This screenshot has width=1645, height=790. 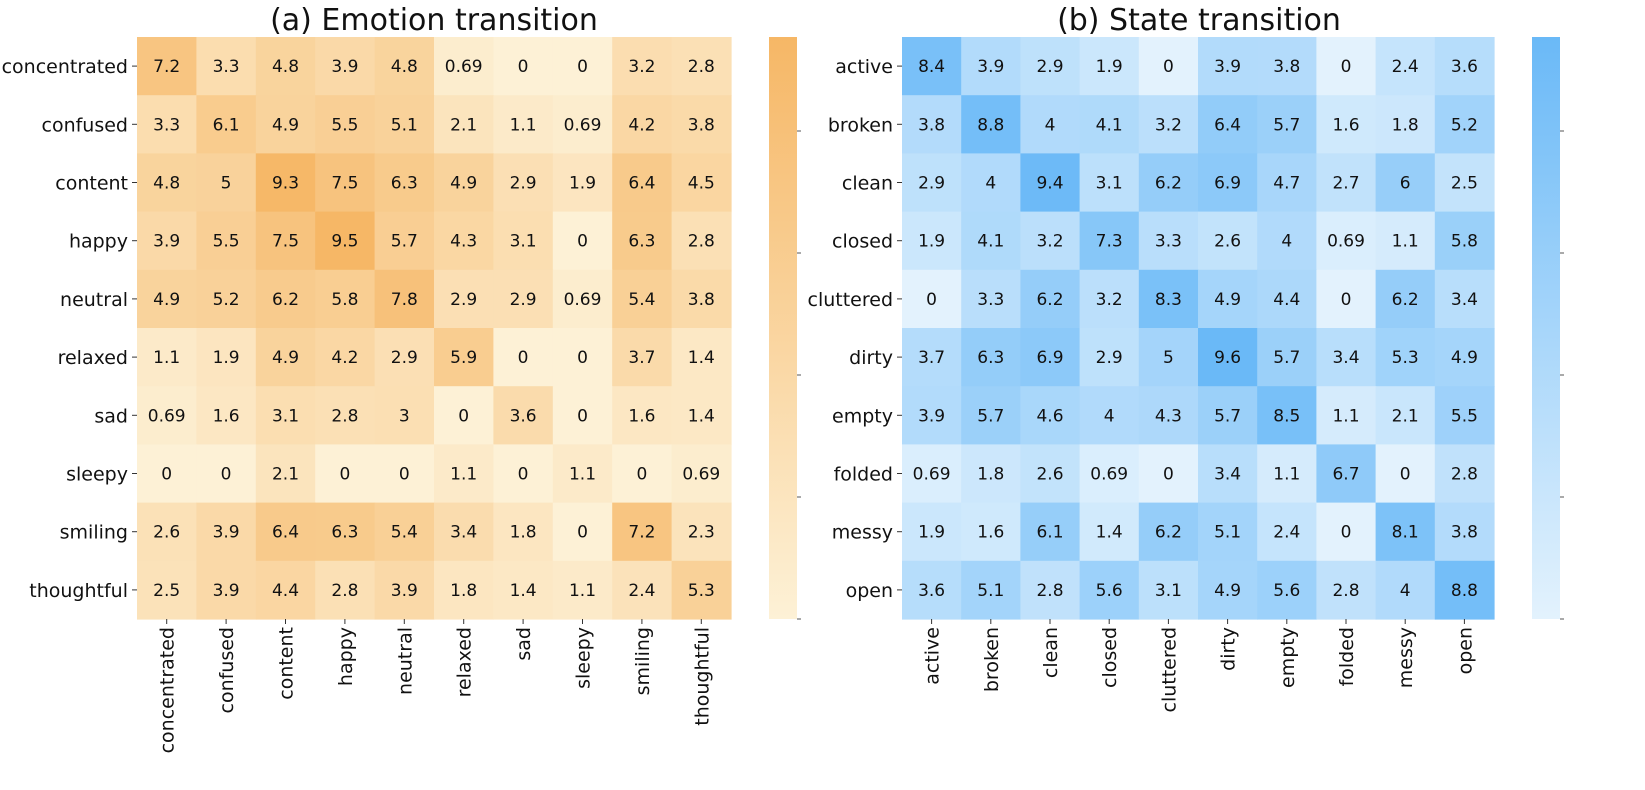 What do you see at coordinates (85, 125) in the screenshot?
I see `y-tick-label: confused` at bounding box center [85, 125].